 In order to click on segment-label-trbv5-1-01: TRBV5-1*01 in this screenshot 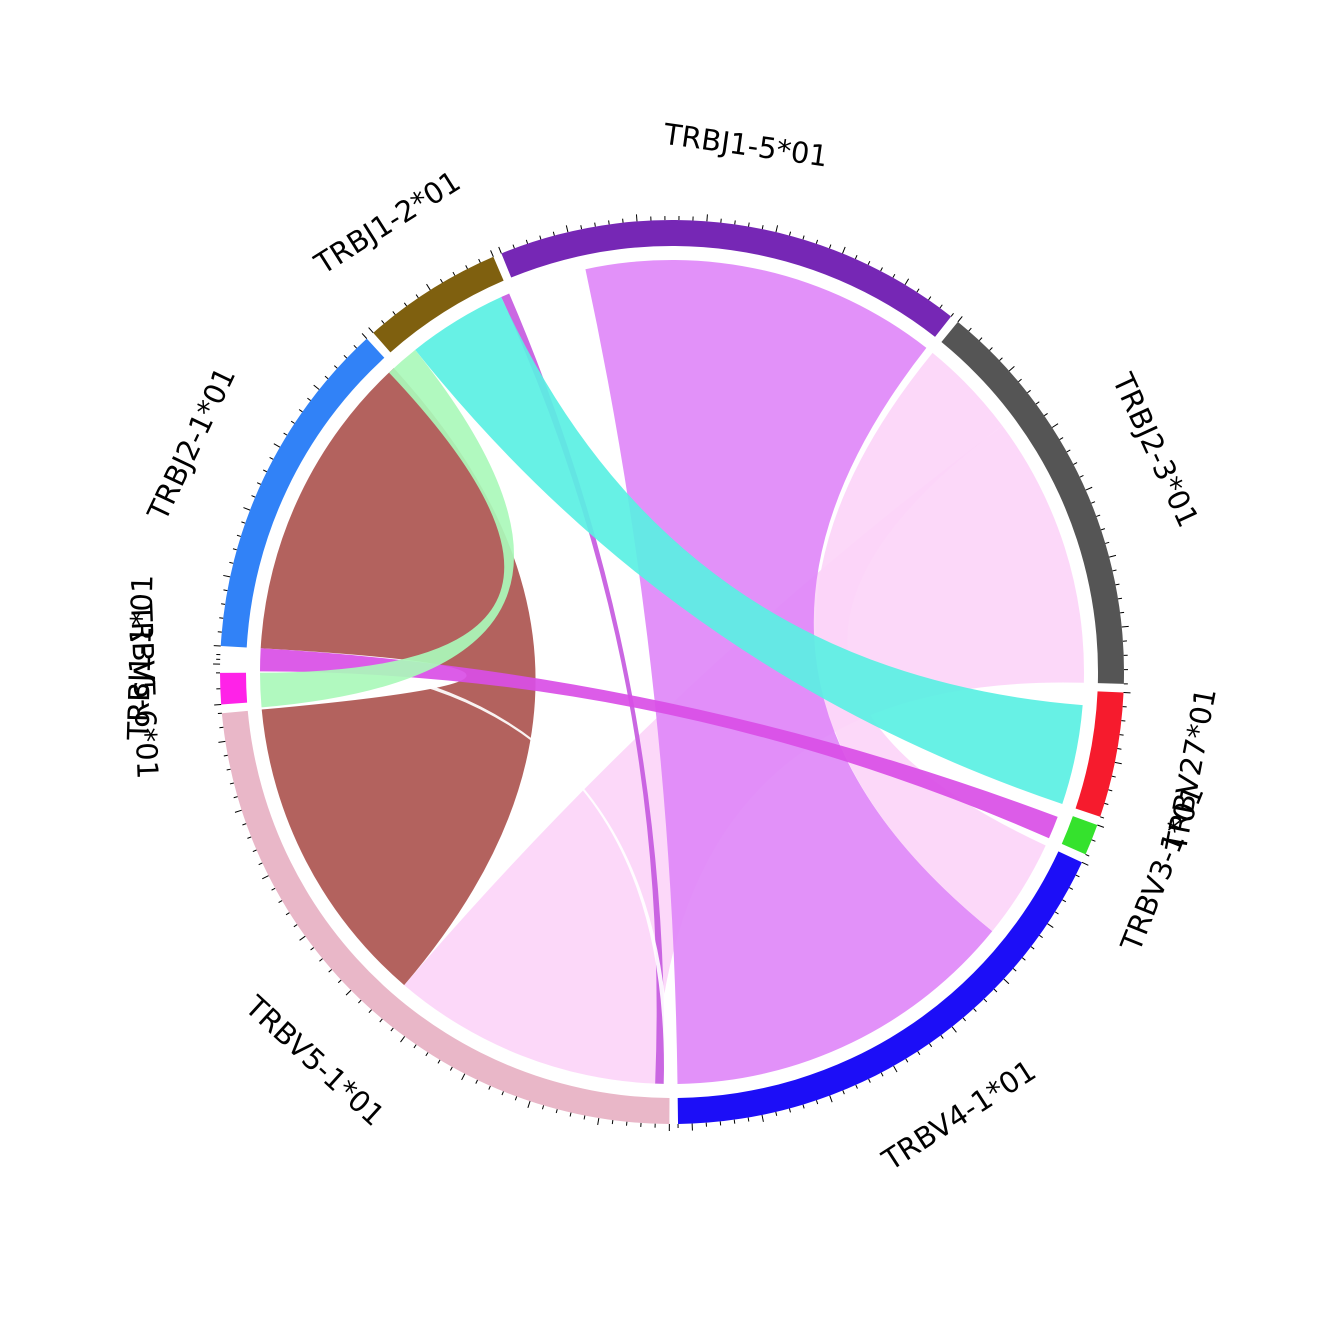, I will do `click(314, 1060)`.